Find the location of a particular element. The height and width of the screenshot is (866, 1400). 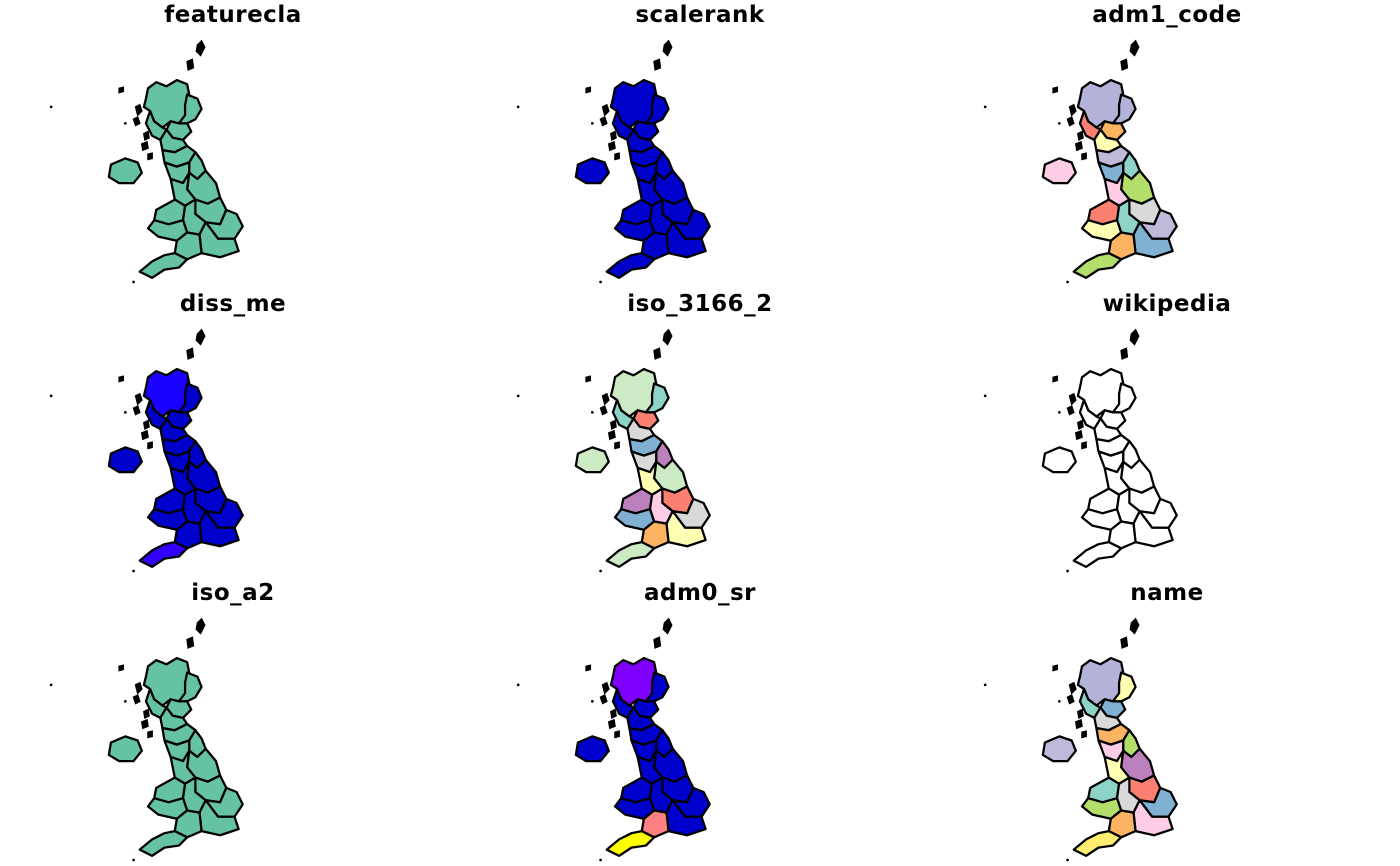

map-panel-diss-me: diss_me is located at coordinates (233, 433).